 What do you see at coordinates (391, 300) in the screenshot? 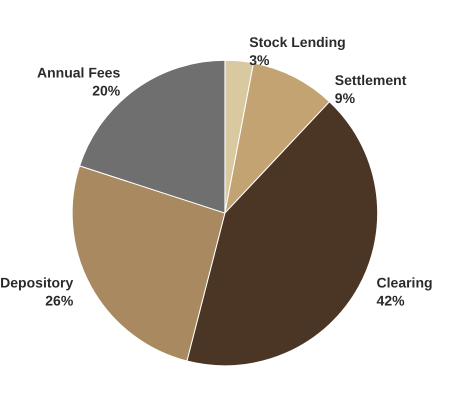
I see `data-label: 42%` at bounding box center [391, 300].